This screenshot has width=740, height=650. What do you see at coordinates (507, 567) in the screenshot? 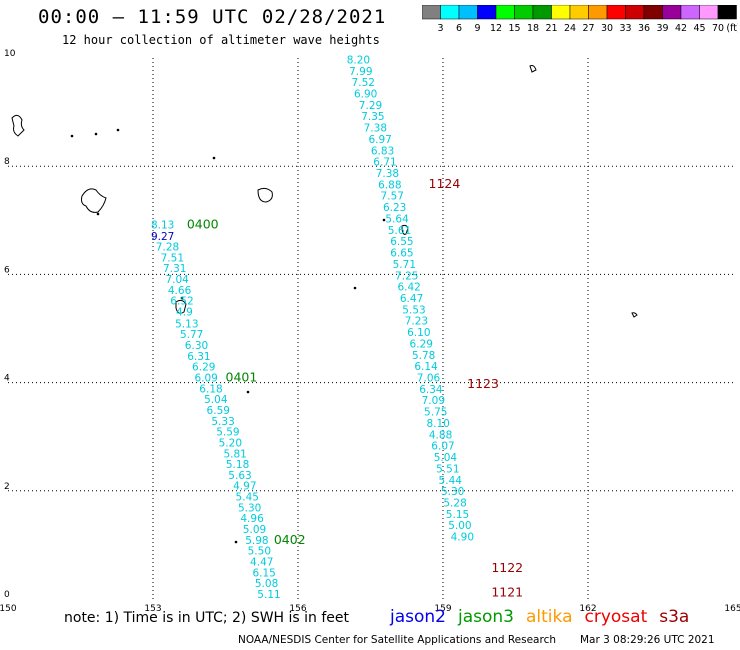
I see `pass-time-label: 1122` at bounding box center [507, 567].